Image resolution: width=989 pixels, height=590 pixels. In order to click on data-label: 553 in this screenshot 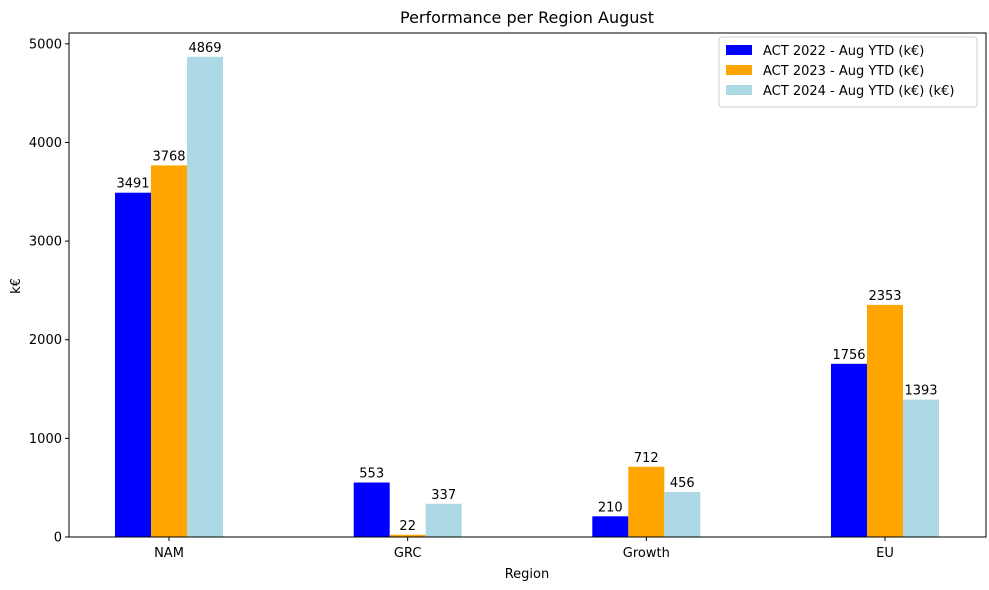, I will do `click(371, 474)`.